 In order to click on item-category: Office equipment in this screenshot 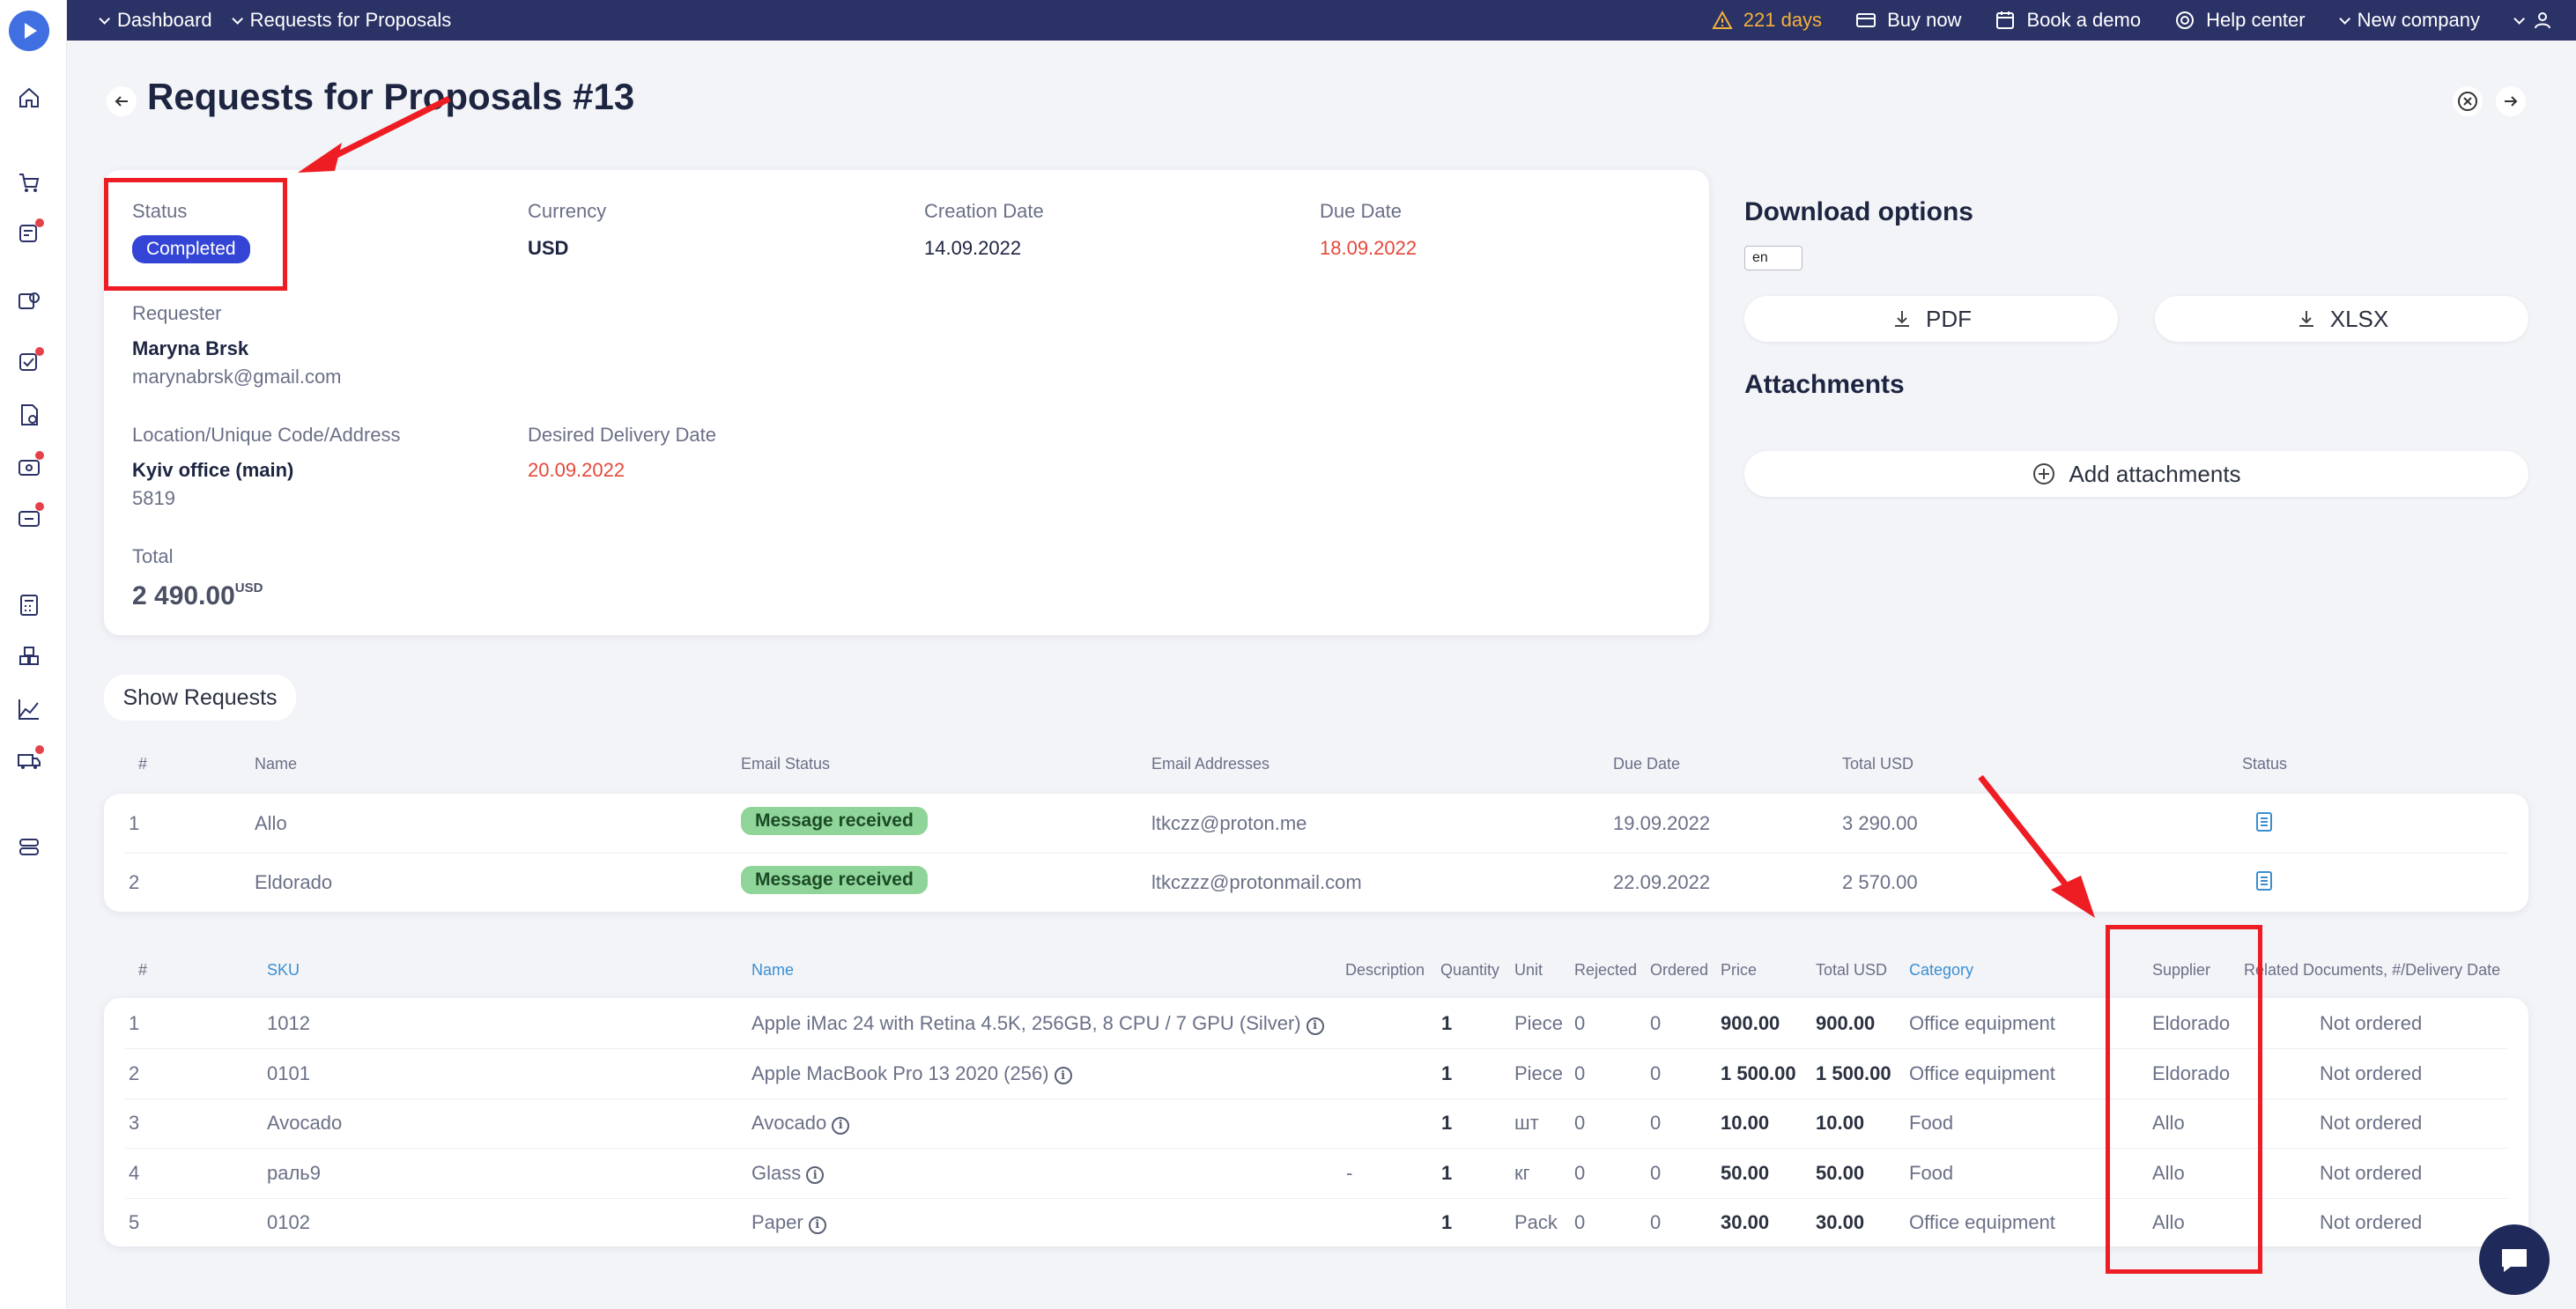, I will do `click(1982, 1023)`.